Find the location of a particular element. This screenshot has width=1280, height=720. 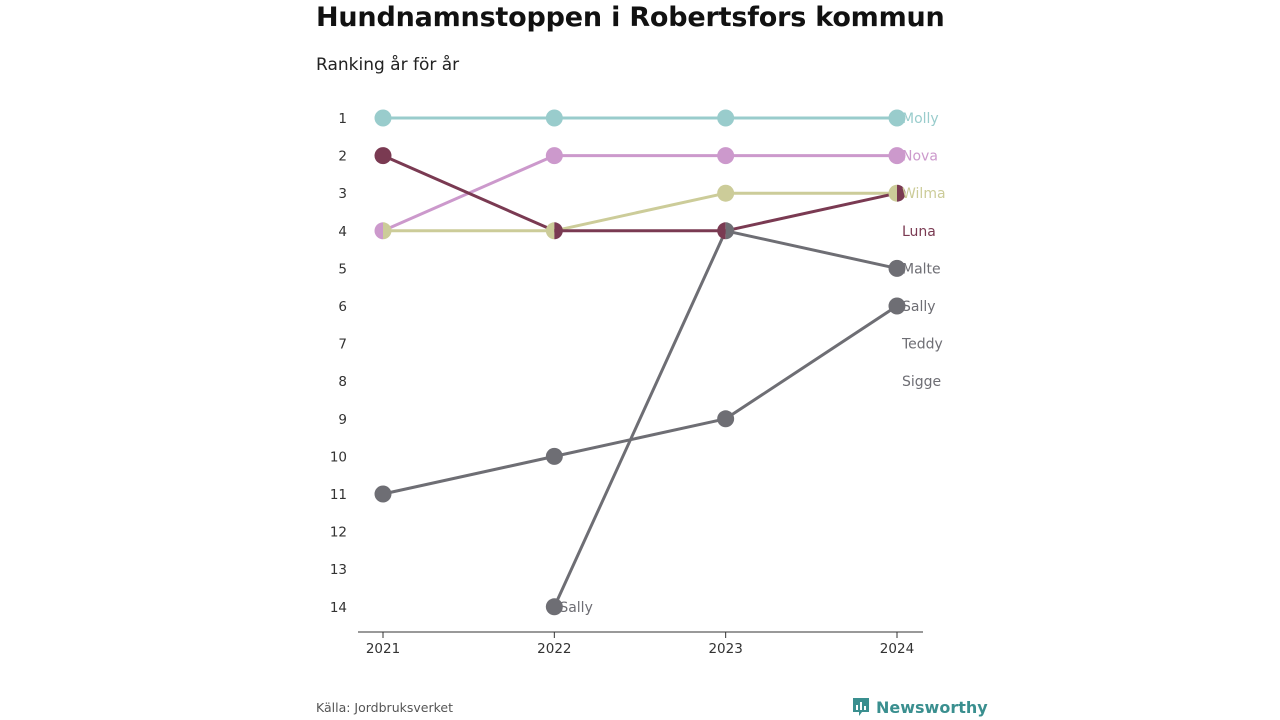

x-axis-ticks: 2021 2022 2023 2024 is located at coordinates (640, 644).